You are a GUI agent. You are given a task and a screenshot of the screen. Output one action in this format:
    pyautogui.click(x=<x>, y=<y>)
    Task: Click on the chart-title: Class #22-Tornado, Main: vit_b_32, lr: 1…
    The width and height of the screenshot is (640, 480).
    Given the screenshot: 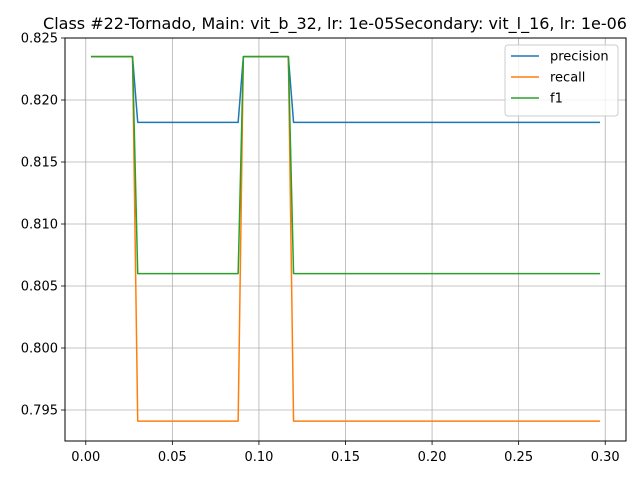 What is the action you would take?
    pyautogui.click(x=335, y=24)
    